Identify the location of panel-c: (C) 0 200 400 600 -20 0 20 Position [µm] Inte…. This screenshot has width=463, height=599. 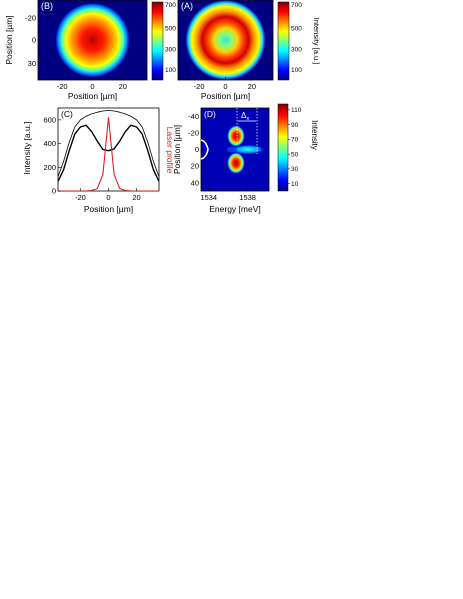
(98, 160).